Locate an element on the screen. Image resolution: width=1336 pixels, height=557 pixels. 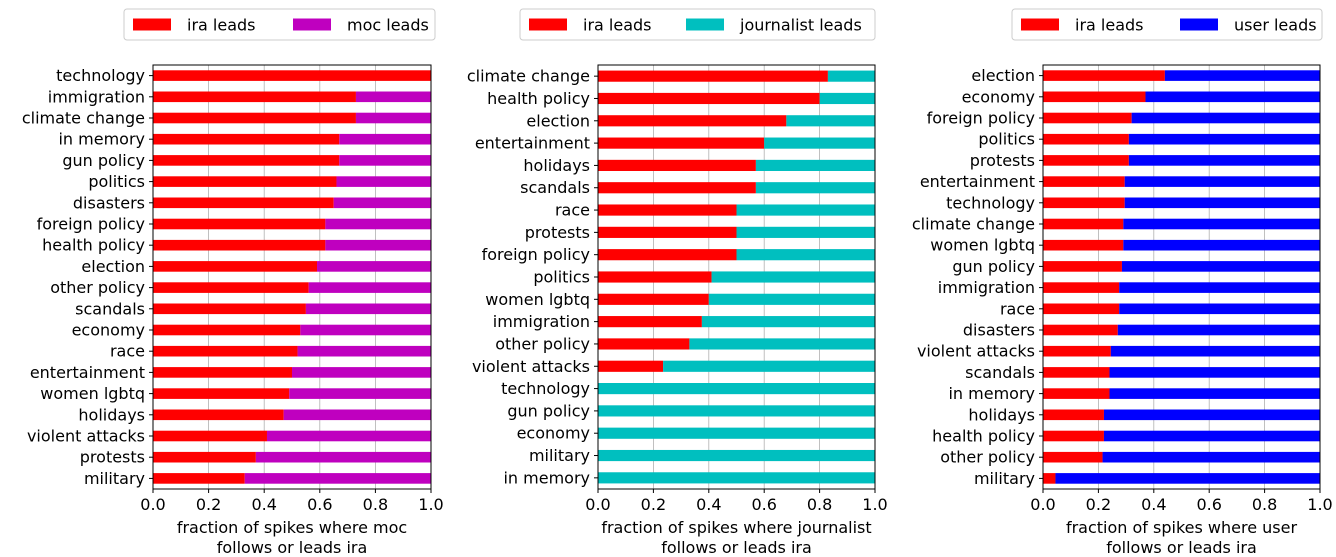
x-tick-label: 0.8 is located at coordinates (1264, 504).